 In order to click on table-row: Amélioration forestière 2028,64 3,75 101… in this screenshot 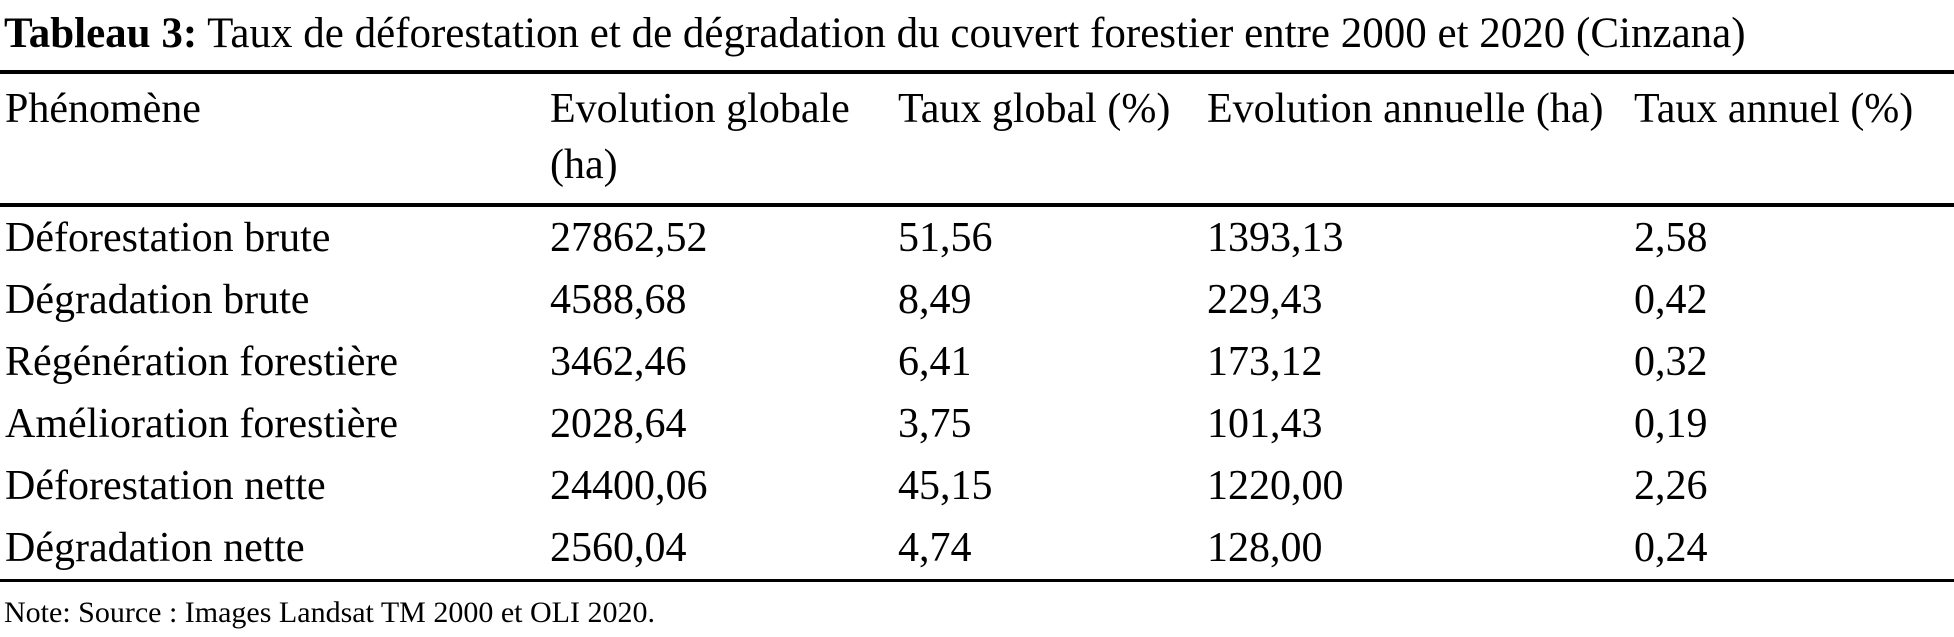, I will do `click(977, 424)`.